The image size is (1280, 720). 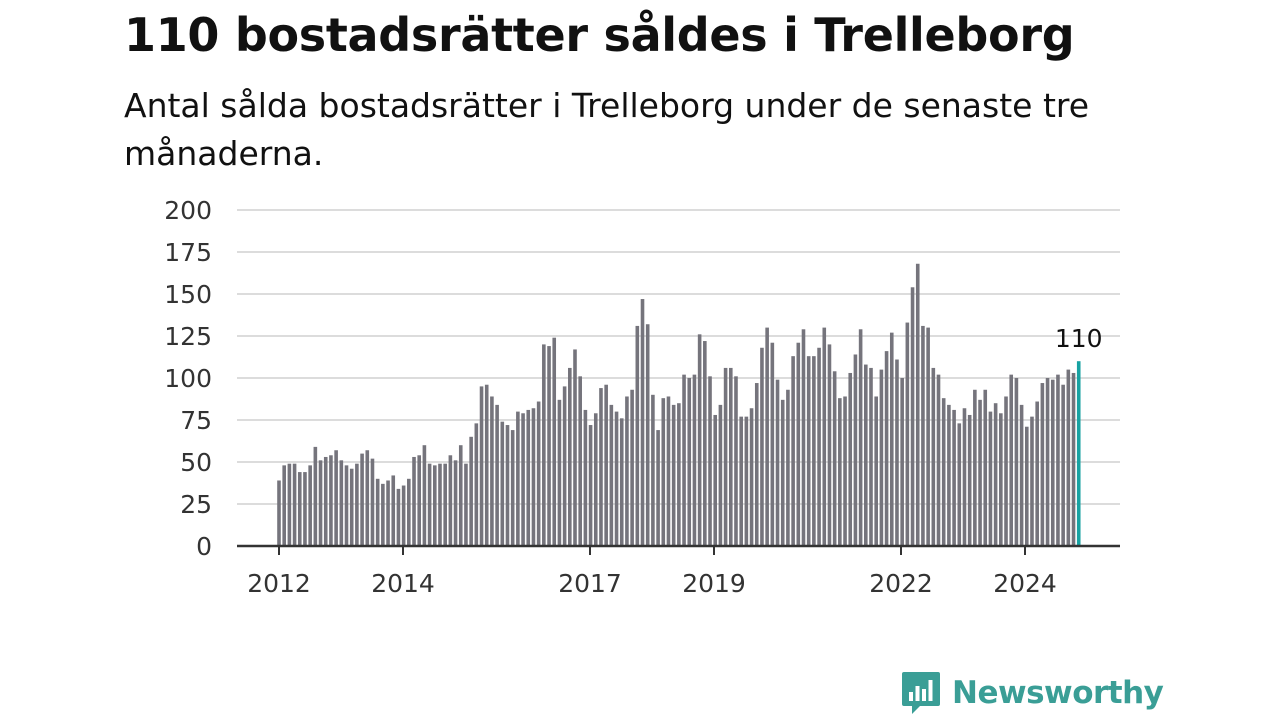 What do you see at coordinates (714, 583) in the screenshot?
I see `x-tick-label: 2019` at bounding box center [714, 583].